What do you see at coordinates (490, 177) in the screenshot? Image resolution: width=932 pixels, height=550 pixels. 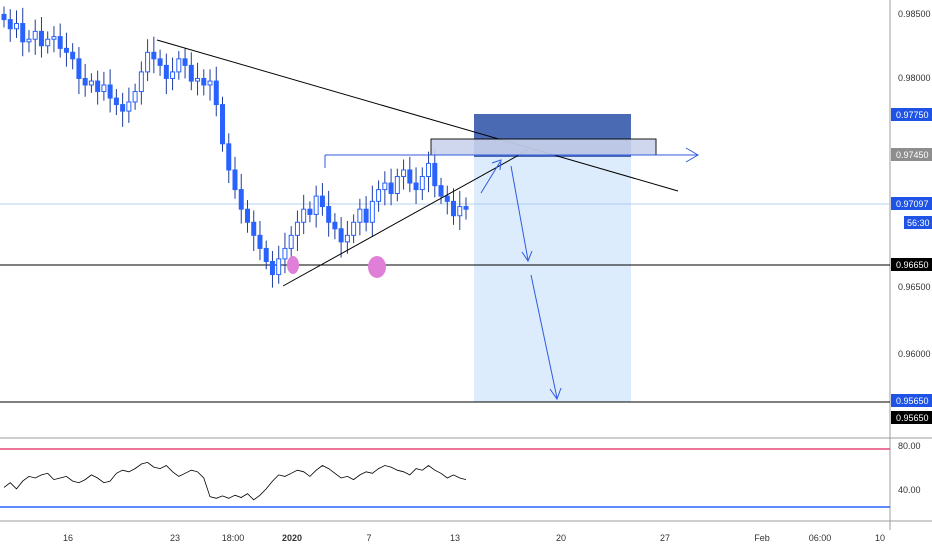 I see `path-arrow-up` at bounding box center [490, 177].